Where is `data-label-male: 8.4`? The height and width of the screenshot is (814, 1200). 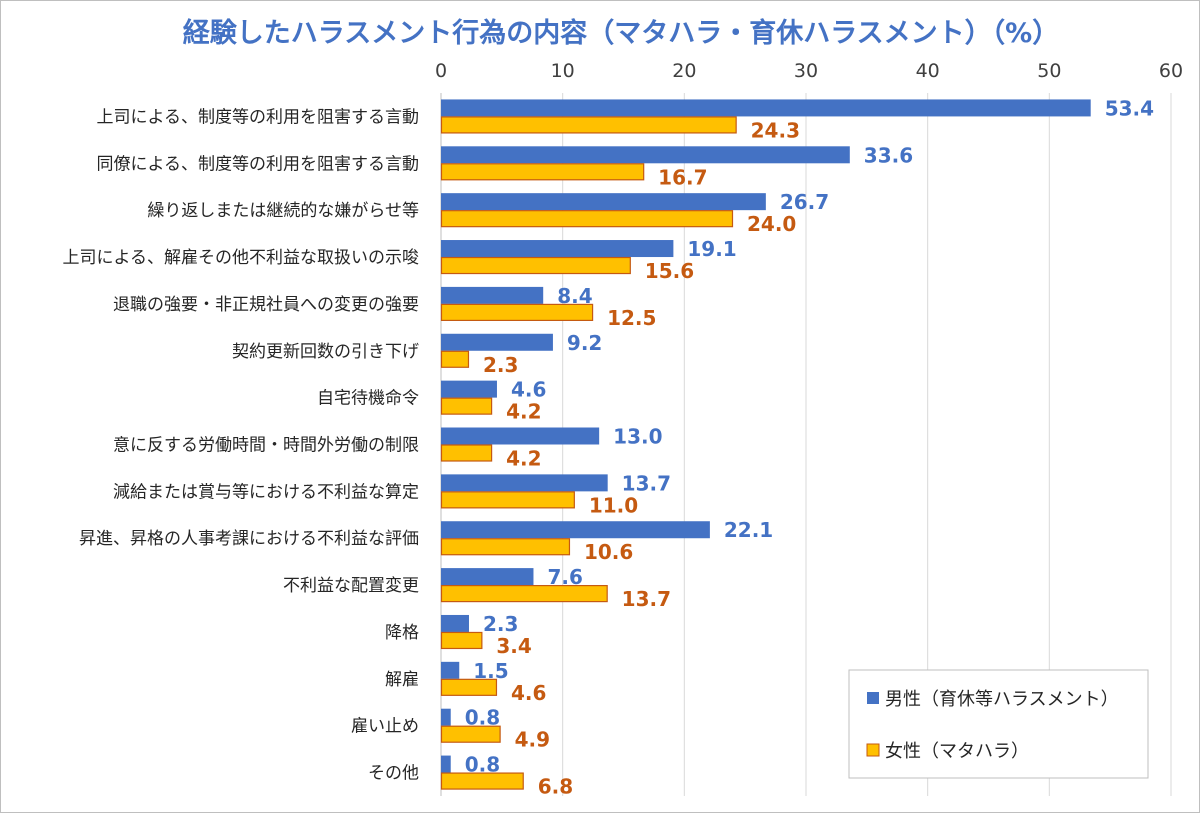 data-label-male: 8.4 is located at coordinates (574, 296).